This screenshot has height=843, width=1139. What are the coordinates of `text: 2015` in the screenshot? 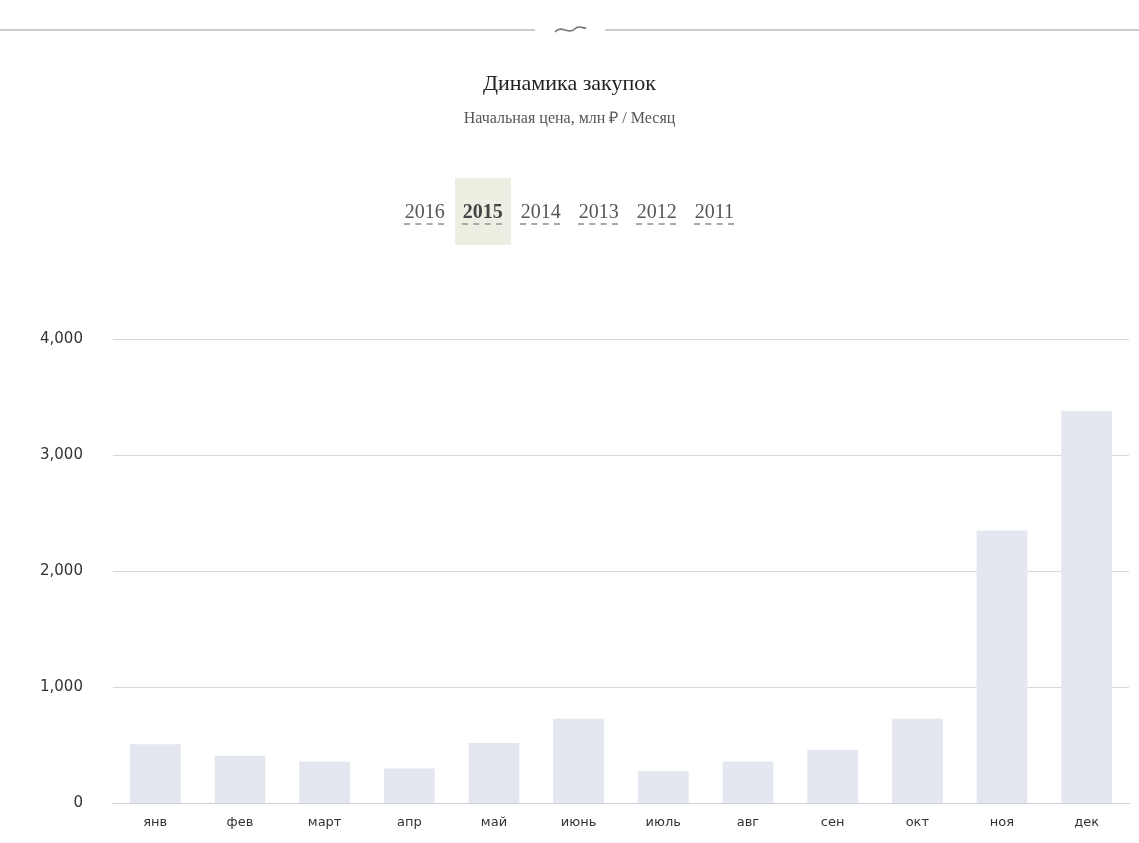 It's located at (482, 211).